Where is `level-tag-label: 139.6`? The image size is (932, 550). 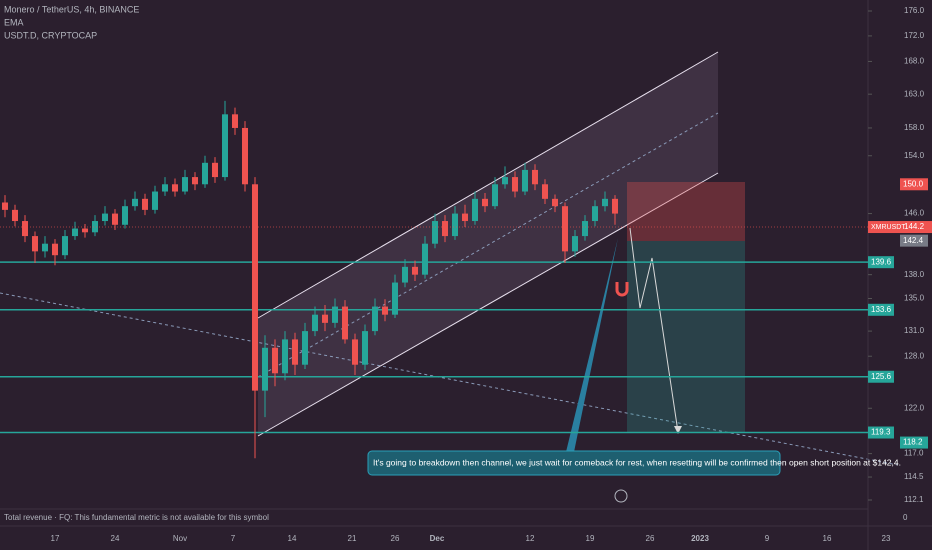
level-tag-label: 139.6 is located at coordinates (881, 261).